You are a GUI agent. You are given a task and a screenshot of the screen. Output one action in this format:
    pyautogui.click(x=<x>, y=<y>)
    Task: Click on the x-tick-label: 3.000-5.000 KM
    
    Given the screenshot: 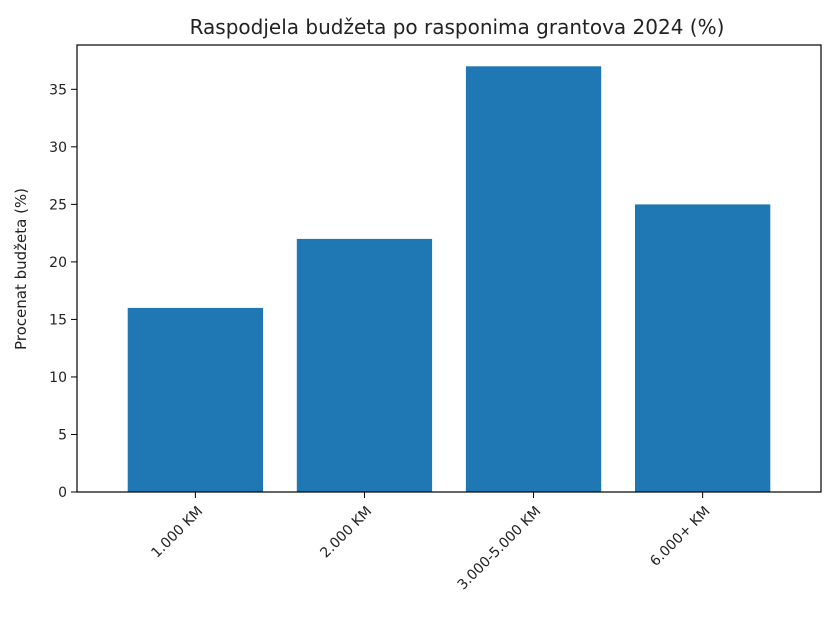 What is the action you would take?
    pyautogui.click(x=500, y=549)
    